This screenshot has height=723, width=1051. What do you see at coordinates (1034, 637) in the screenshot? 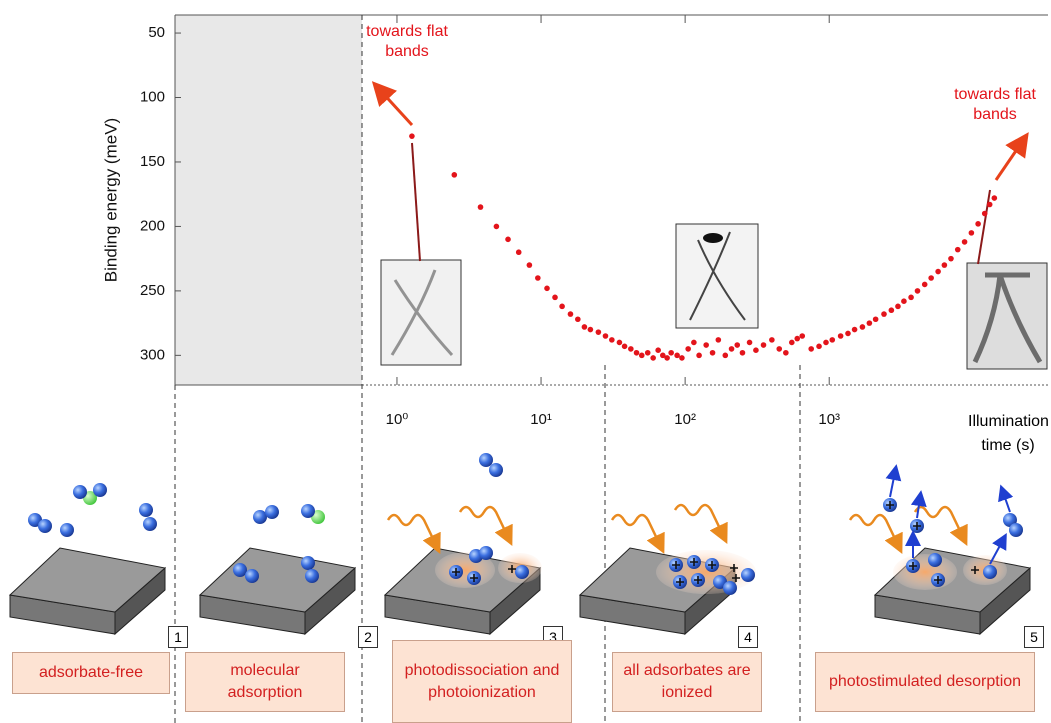
I see `panel-number: 5` at bounding box center [1034, 637].